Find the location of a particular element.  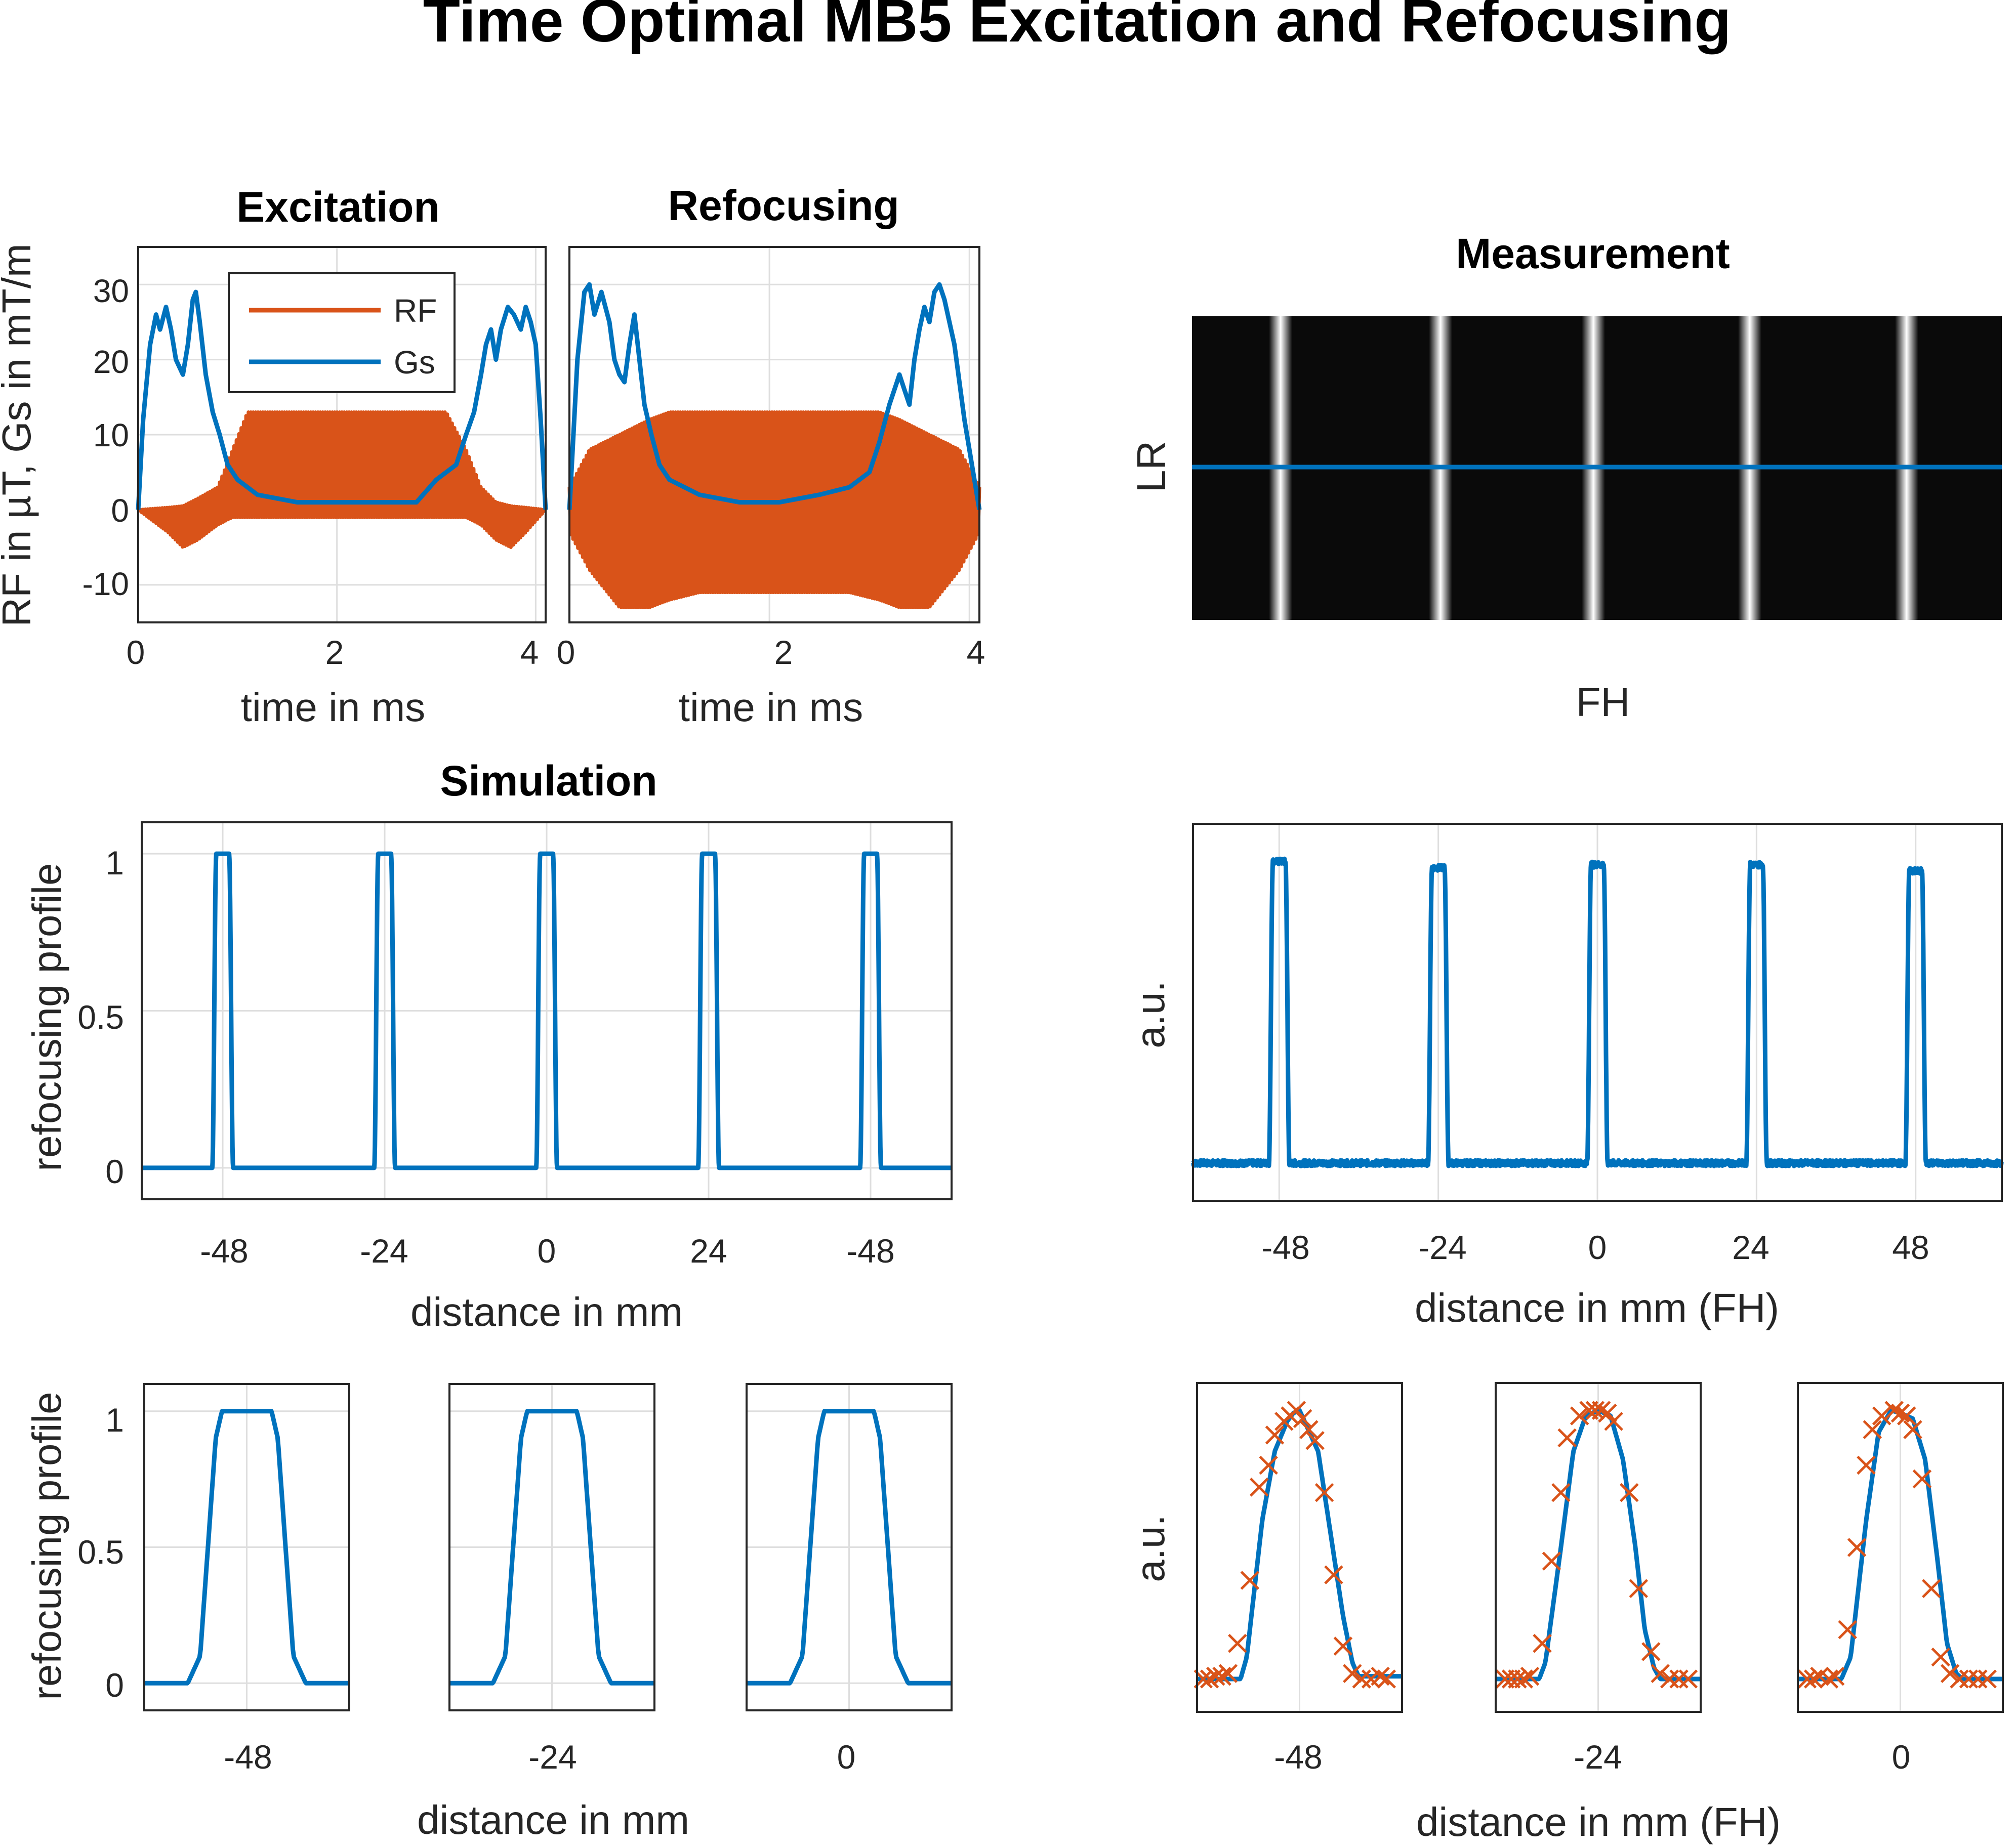

measurement-profile-ylabel: a.u. is located at coordinates (1150, 1014).